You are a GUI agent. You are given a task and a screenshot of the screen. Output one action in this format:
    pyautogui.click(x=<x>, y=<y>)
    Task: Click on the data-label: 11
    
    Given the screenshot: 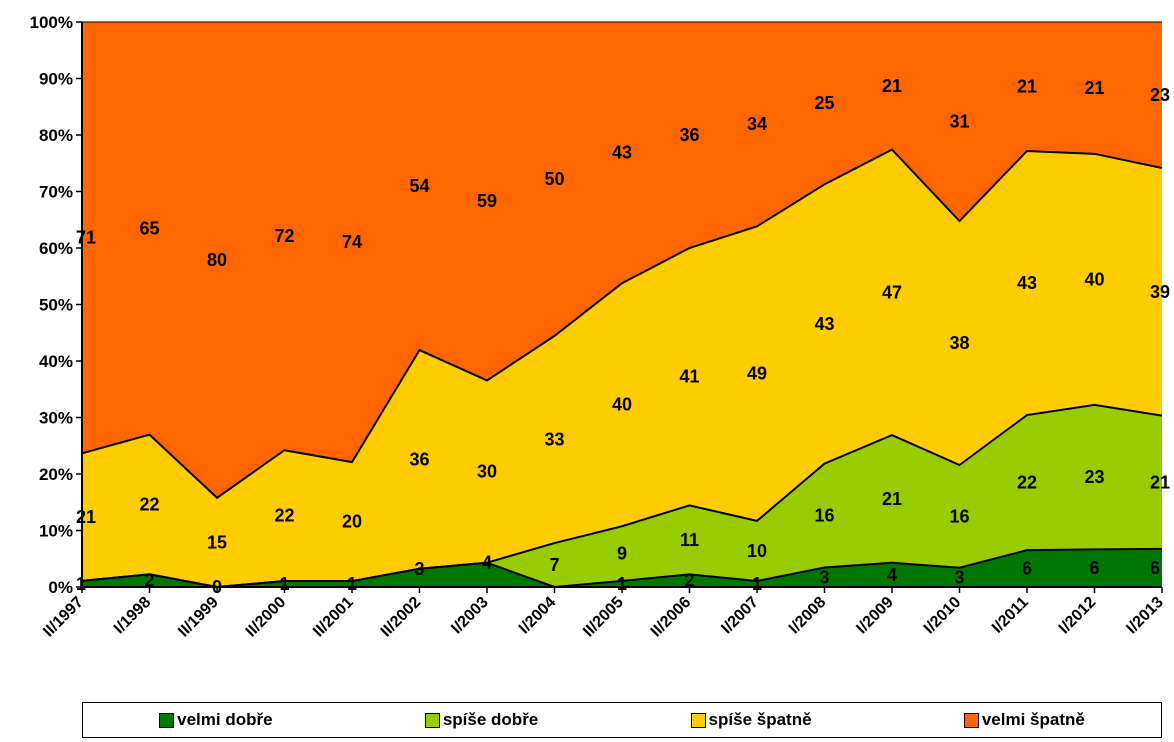 What is the action you would take?
    pyautogui.click(x=689, y=540)
    